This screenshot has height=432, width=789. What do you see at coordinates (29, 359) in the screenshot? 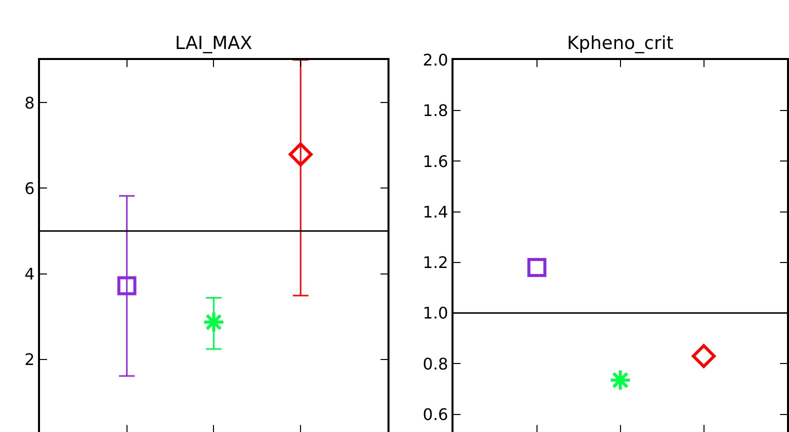
I see `y-tick-label: 2` at bounding box center [29, 359].